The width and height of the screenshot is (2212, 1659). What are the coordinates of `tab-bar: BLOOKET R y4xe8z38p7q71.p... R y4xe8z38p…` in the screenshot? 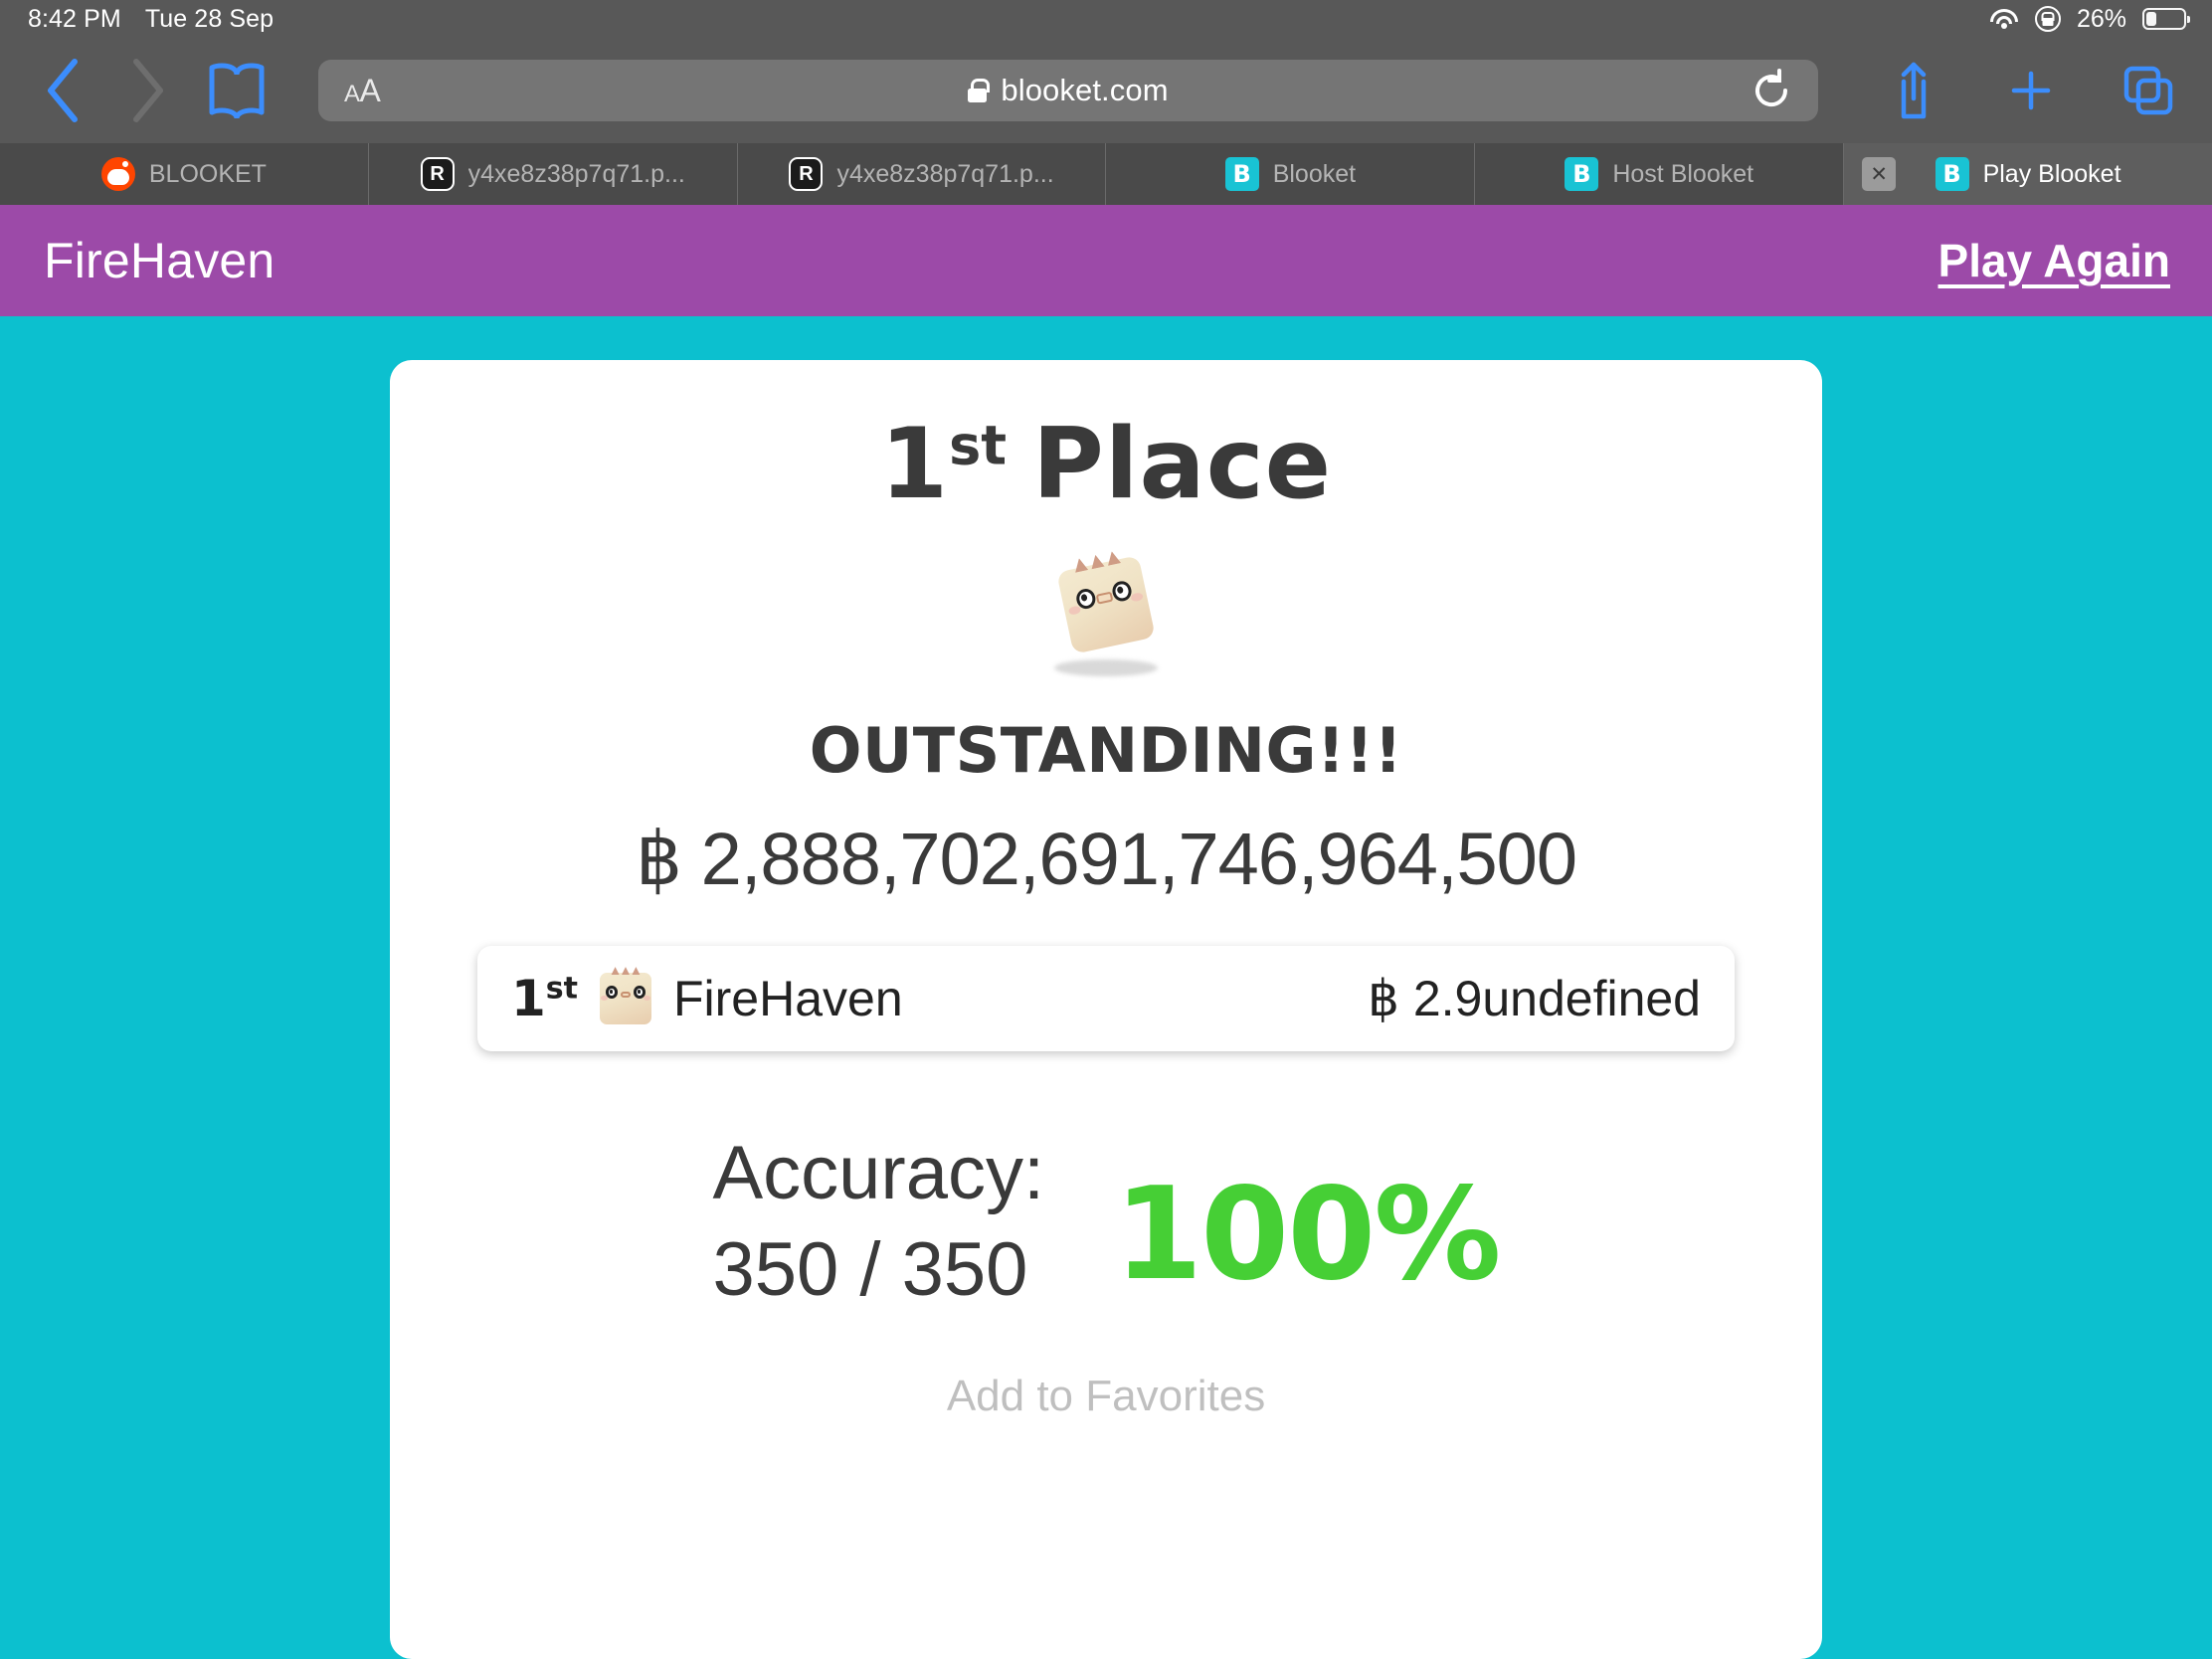 It's located at (1106, 174).